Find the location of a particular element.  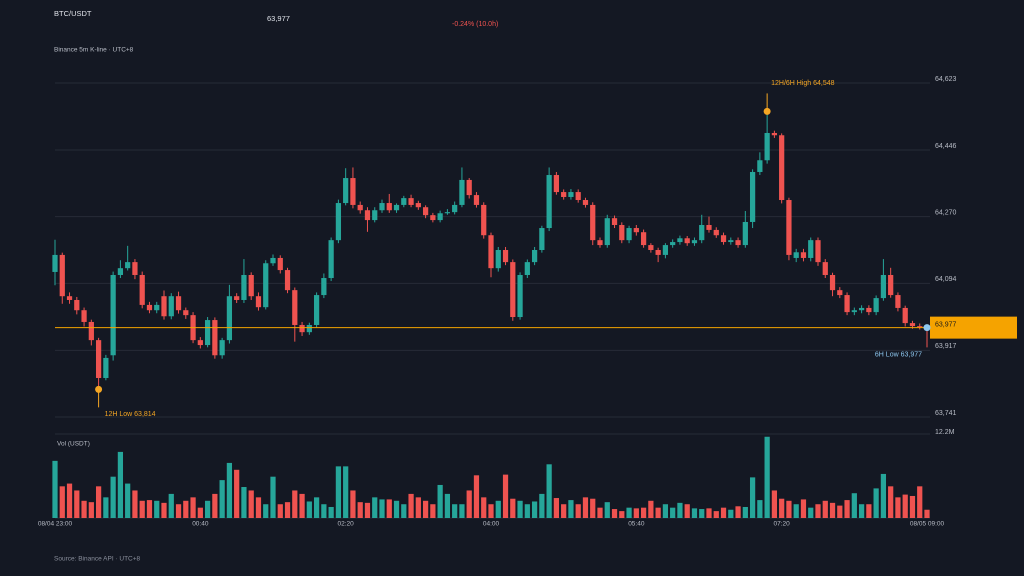

x-tick-label: 05:40 is located at coordinates (636, 524).